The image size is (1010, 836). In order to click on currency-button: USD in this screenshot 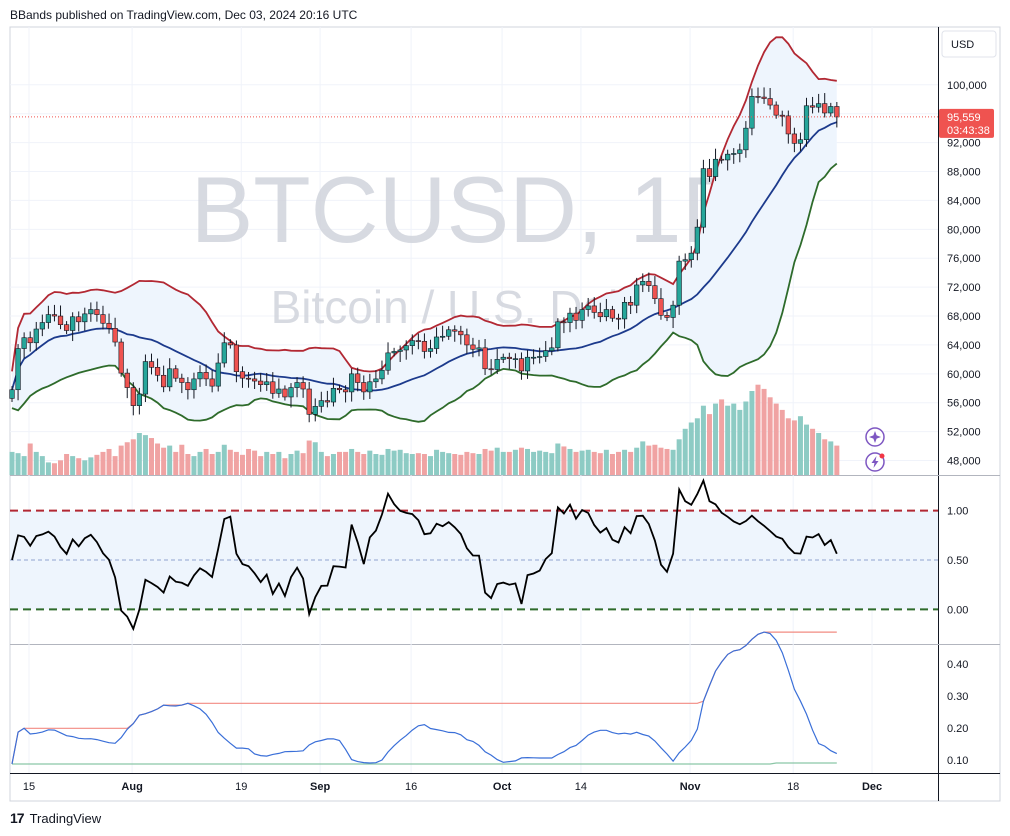, I will do `click(969, 44)`.